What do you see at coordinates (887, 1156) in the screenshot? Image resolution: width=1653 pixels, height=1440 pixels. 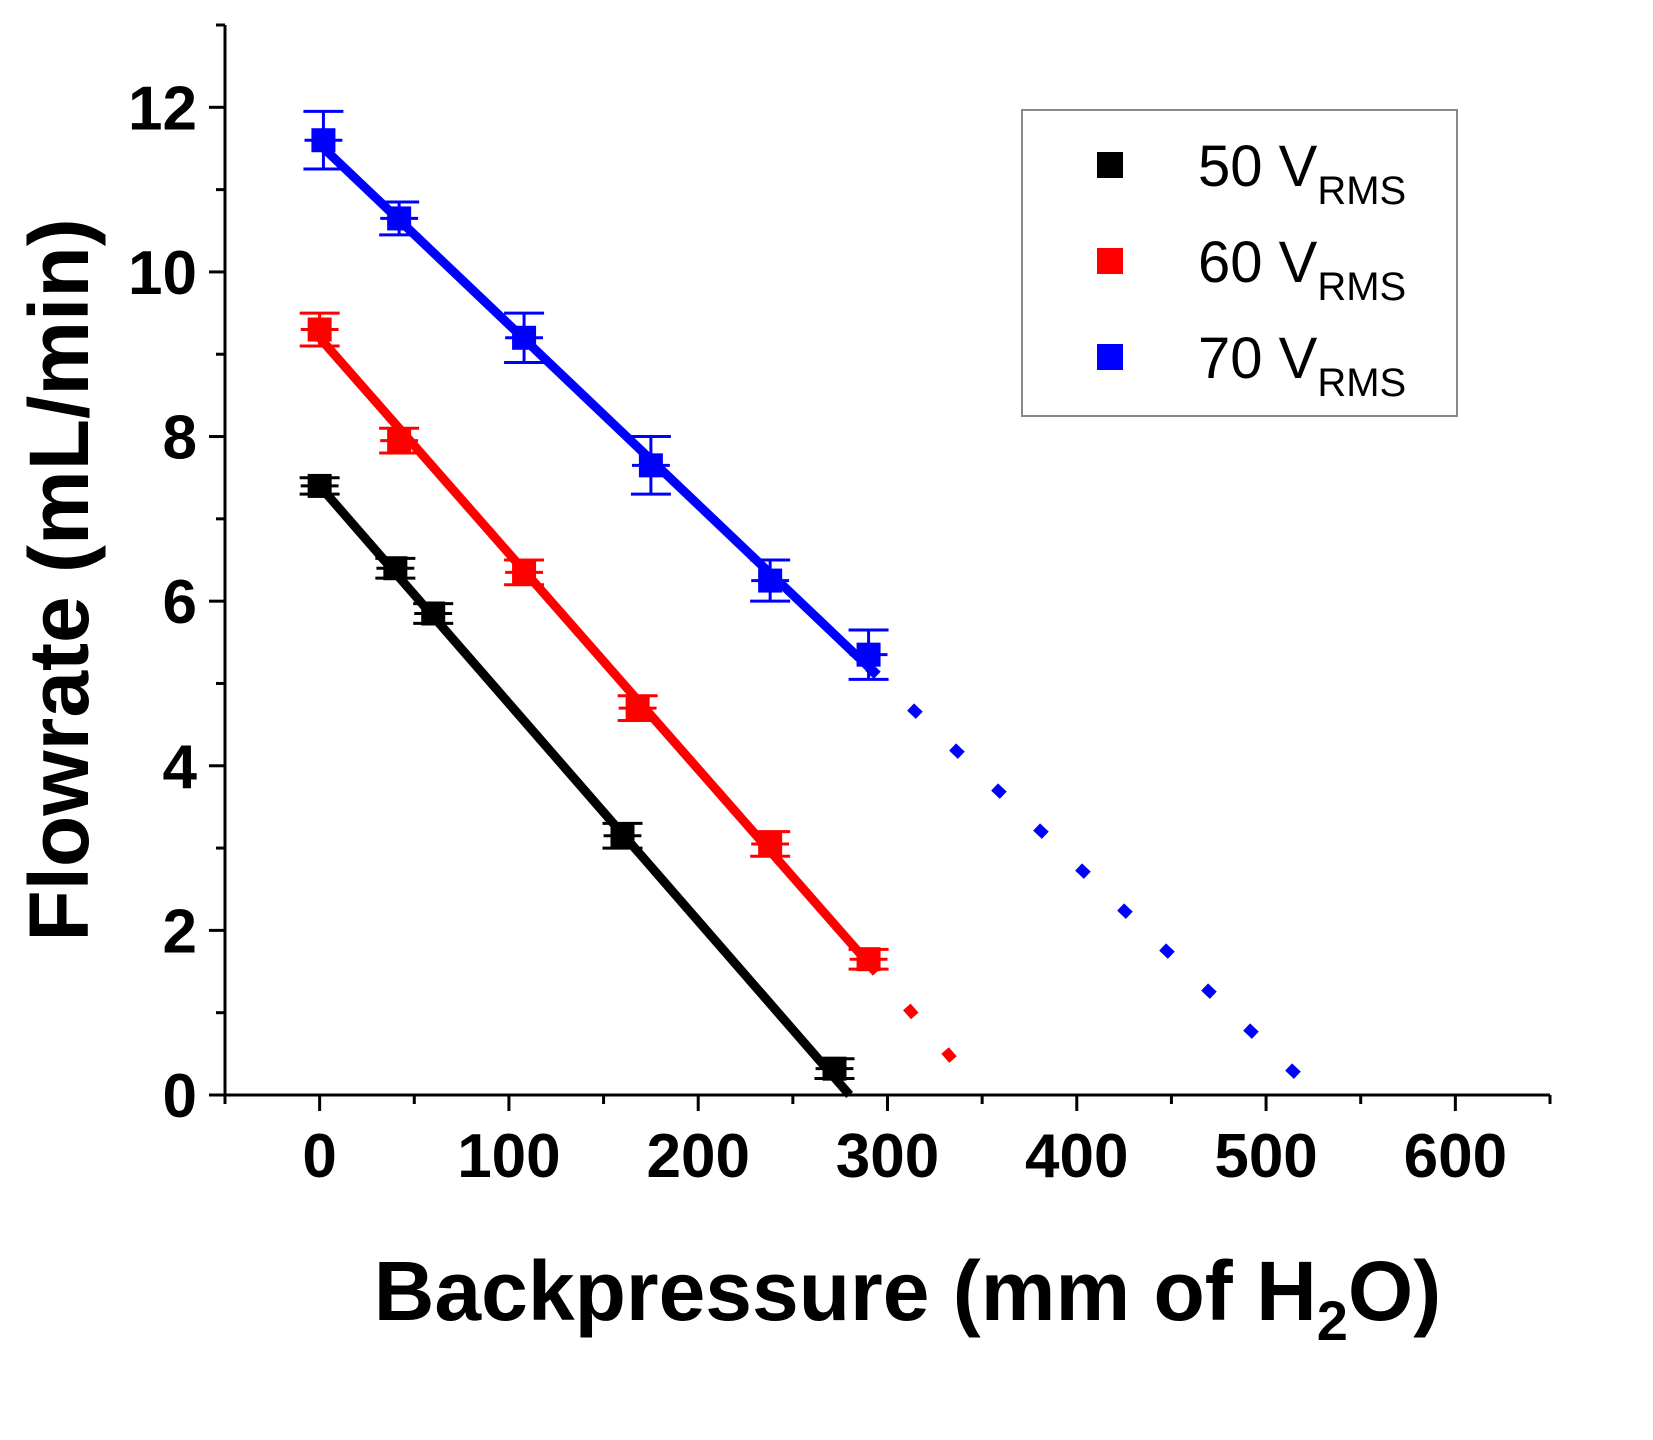 I see `x-tick-label: 300` at bounding box center [887, 1156].